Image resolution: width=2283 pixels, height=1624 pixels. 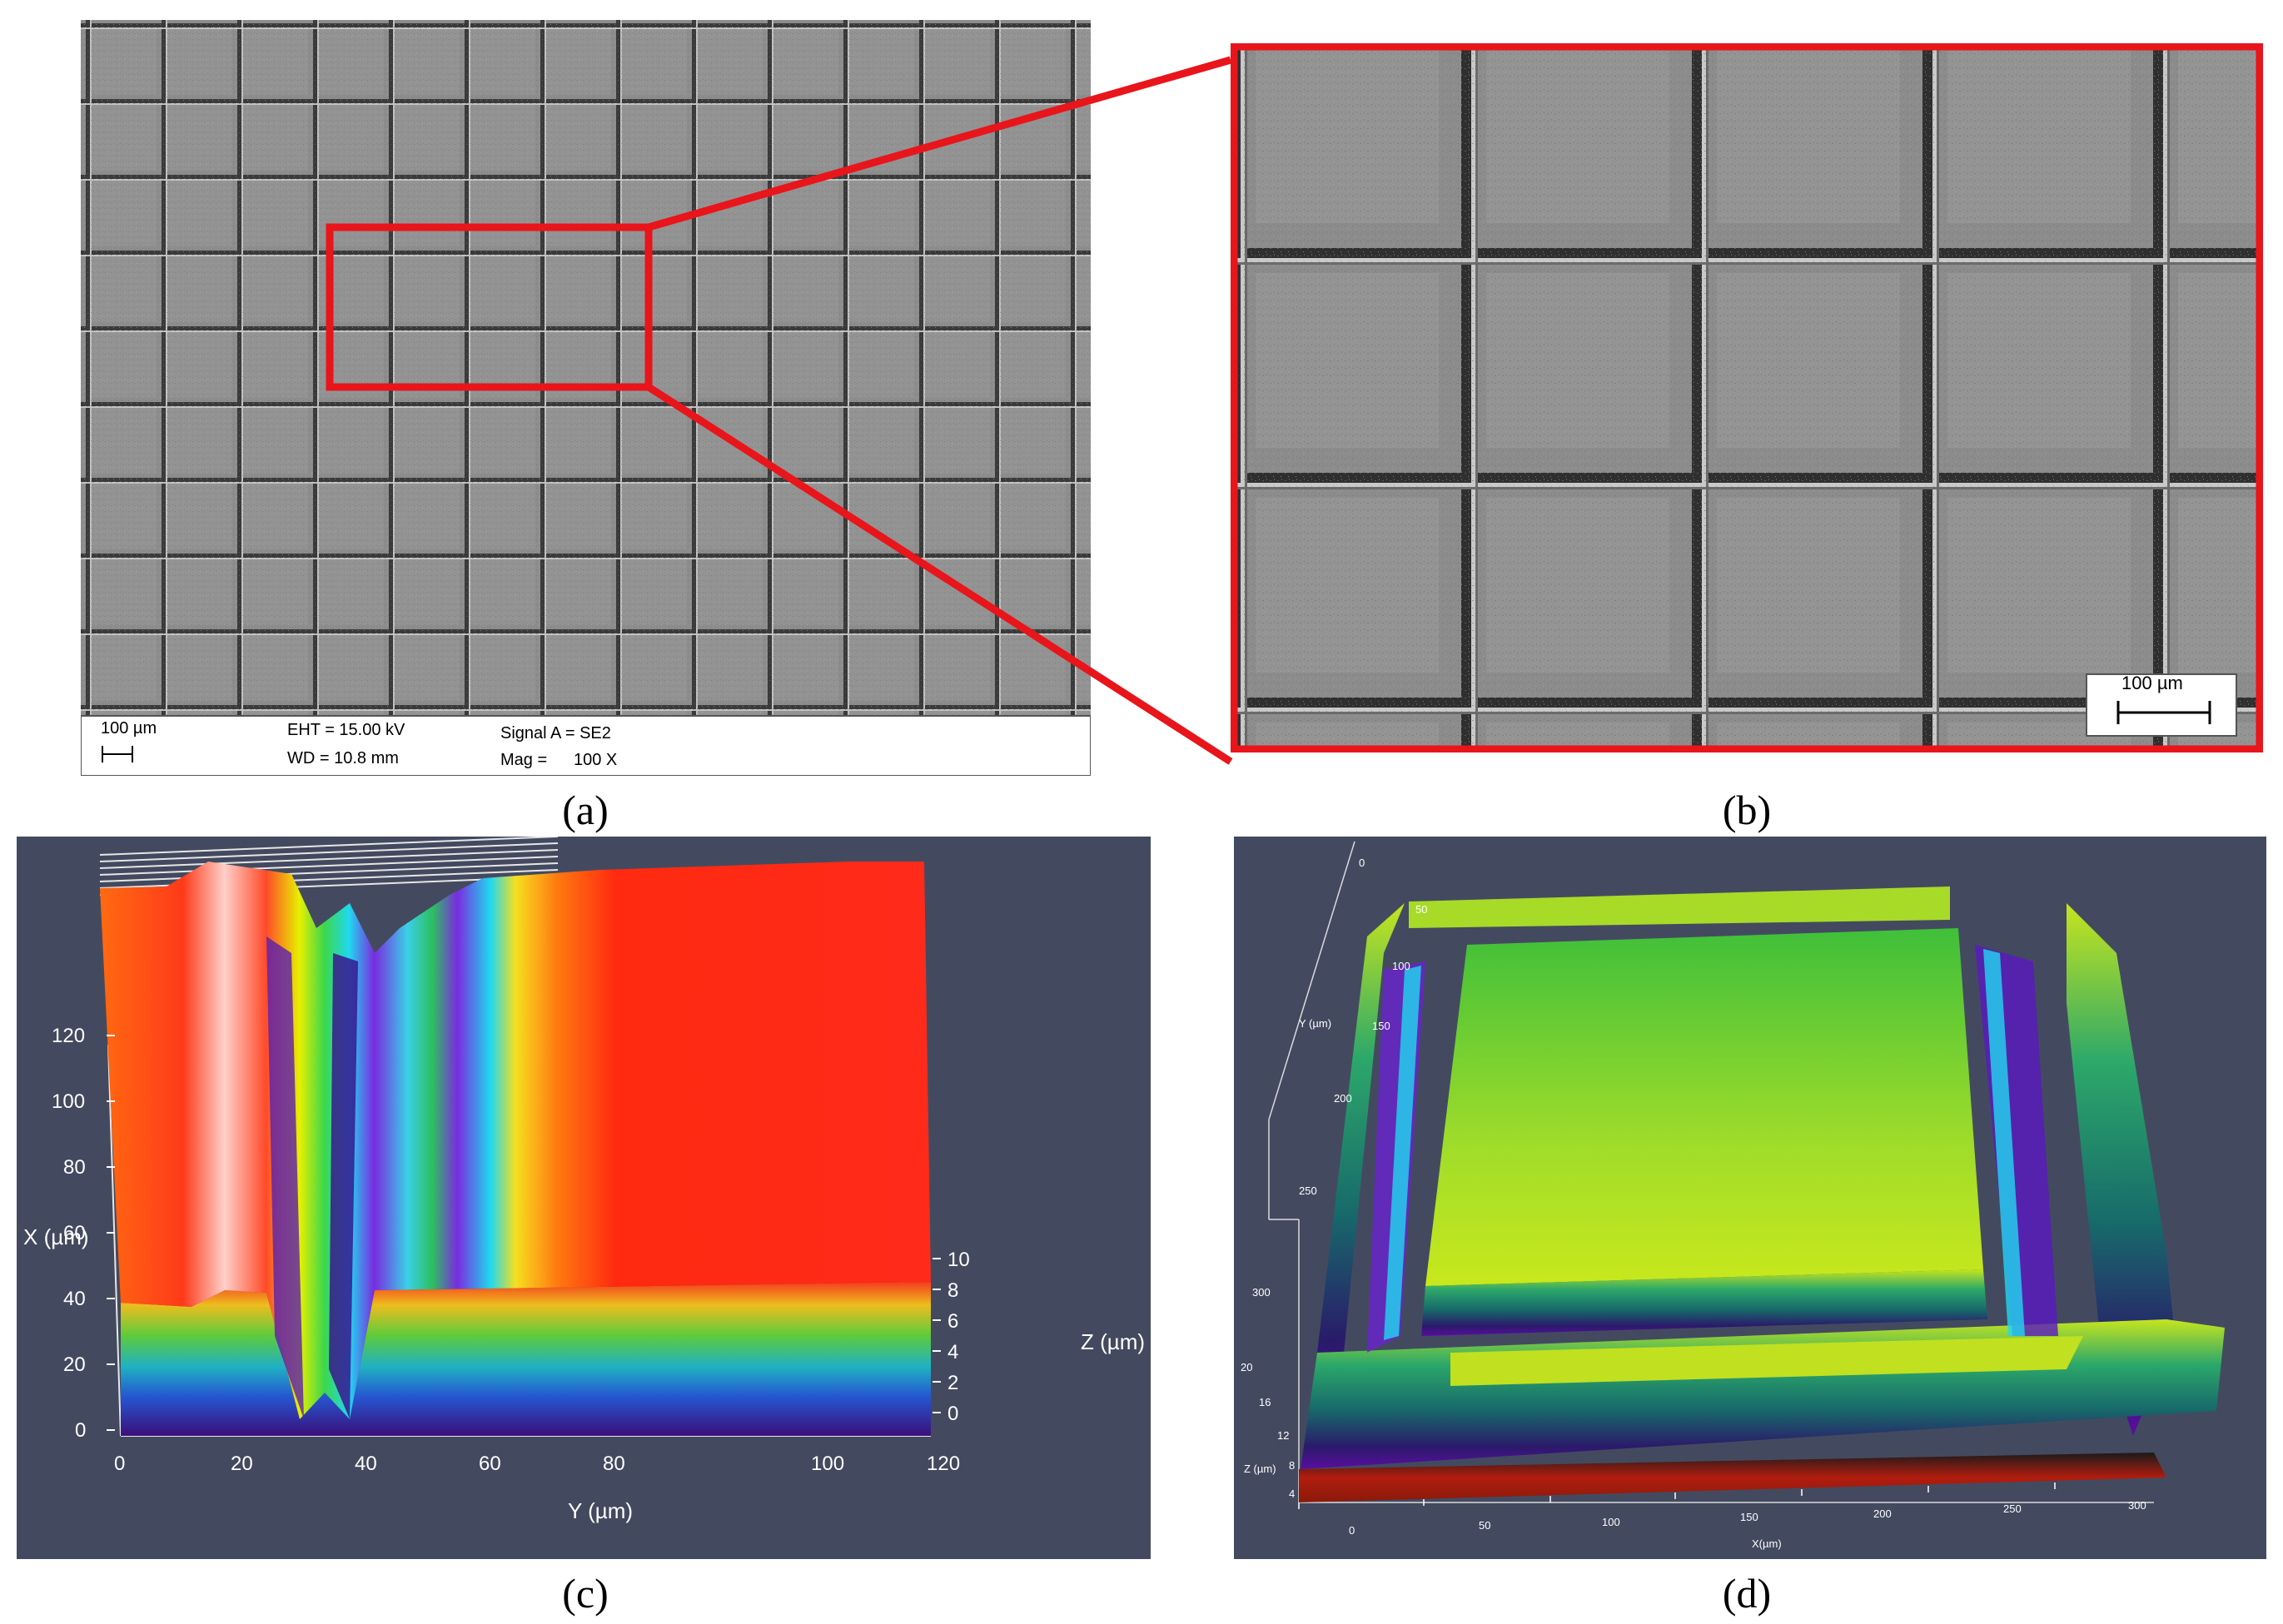 I want to click on d-y-tick-0: 0, so click(x=1362, y=863).